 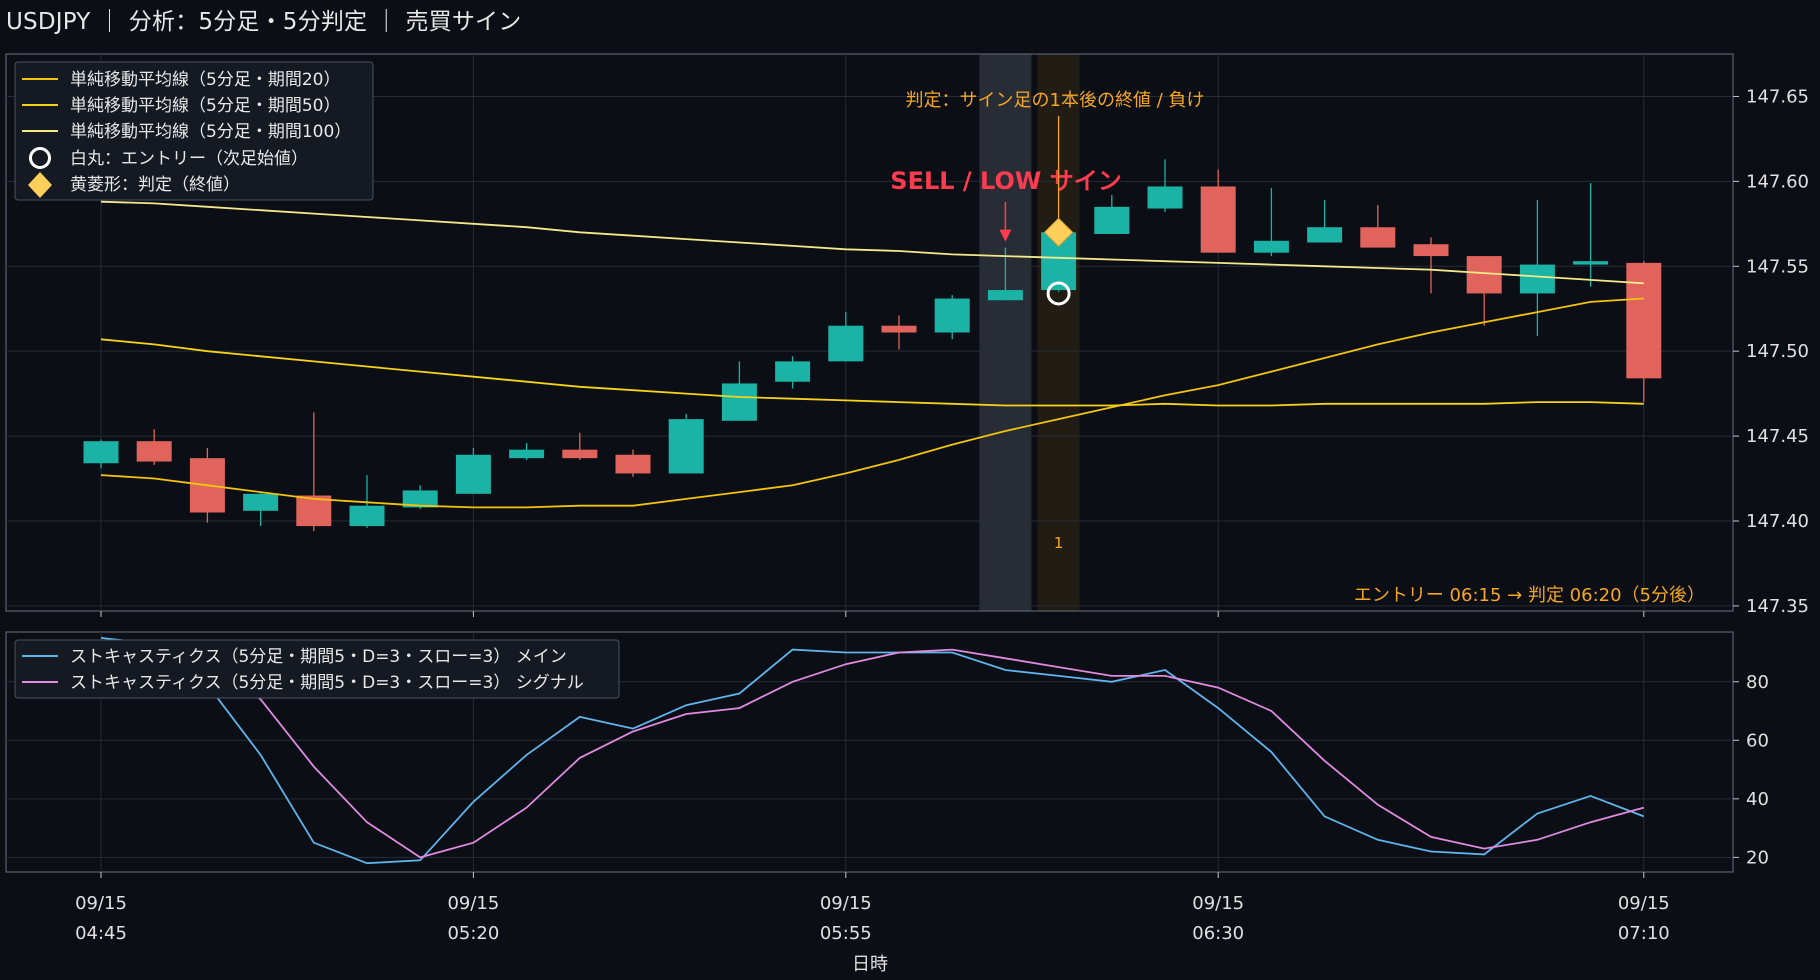 What do you see at coordinates (870, 964) in the screenshot?
I see `x-axis-label: 日時` at bounding box center [870, 964].